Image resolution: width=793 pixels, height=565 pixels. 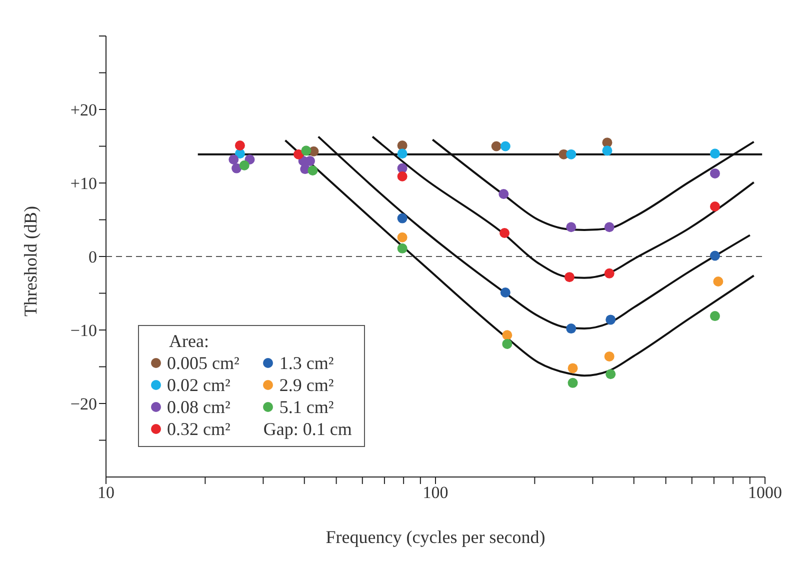 What do you see at coordinates (198, 385) in the screenshot?
I see `legend-label: 0.02 cm²` at bounding box center [198, 385].